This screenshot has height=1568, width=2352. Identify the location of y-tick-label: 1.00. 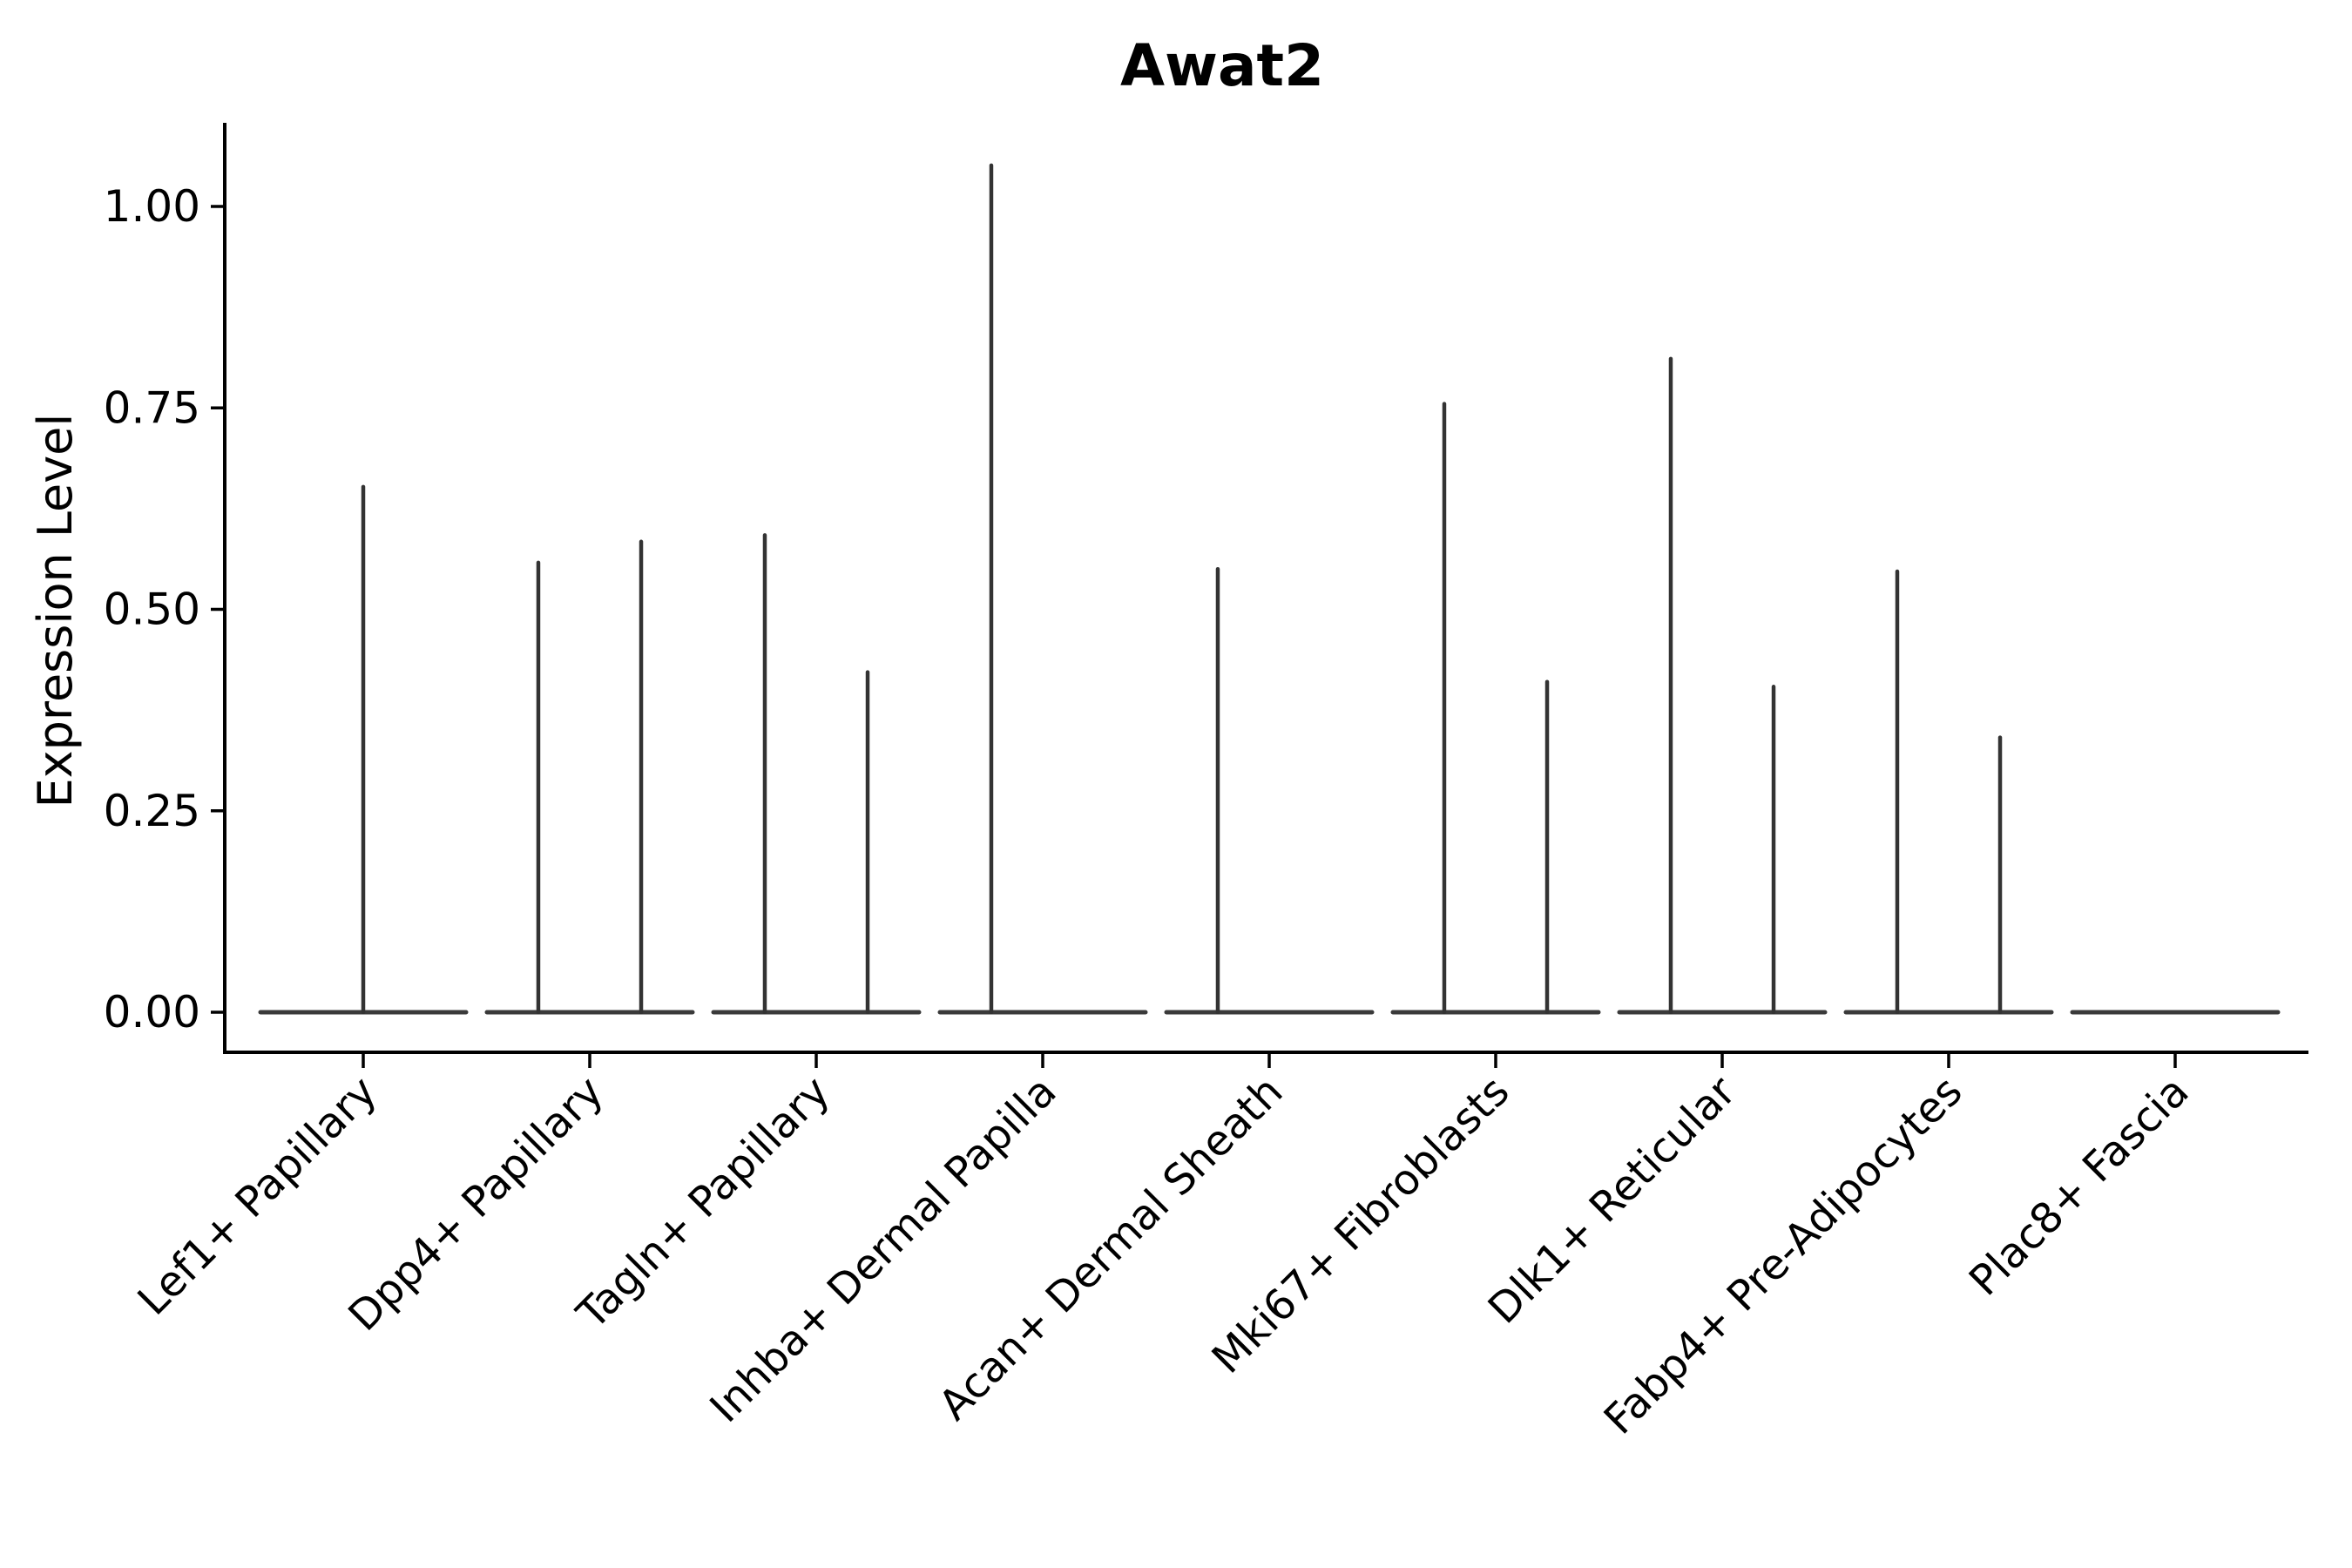
(152, 206).